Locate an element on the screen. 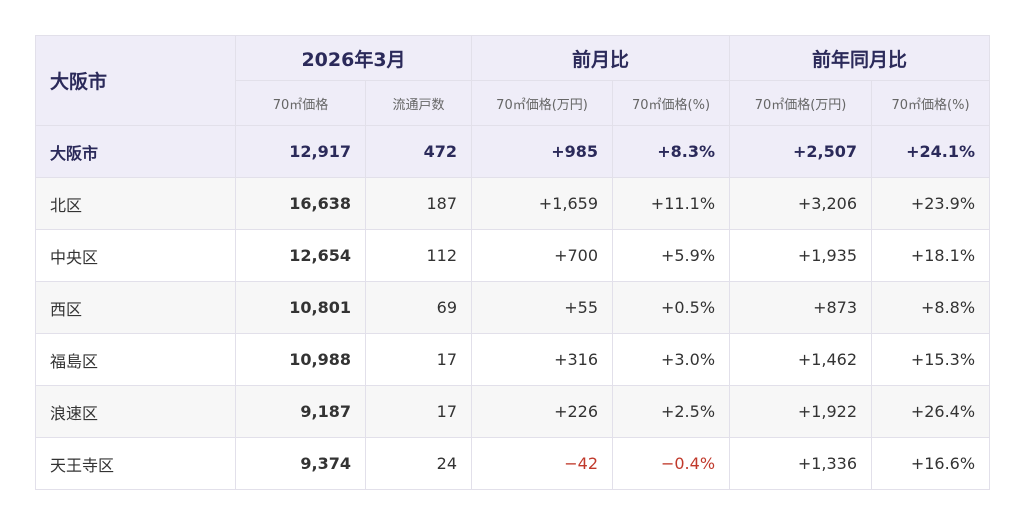  mom-yen-cell: +985 is located at coordinates (542, 151).